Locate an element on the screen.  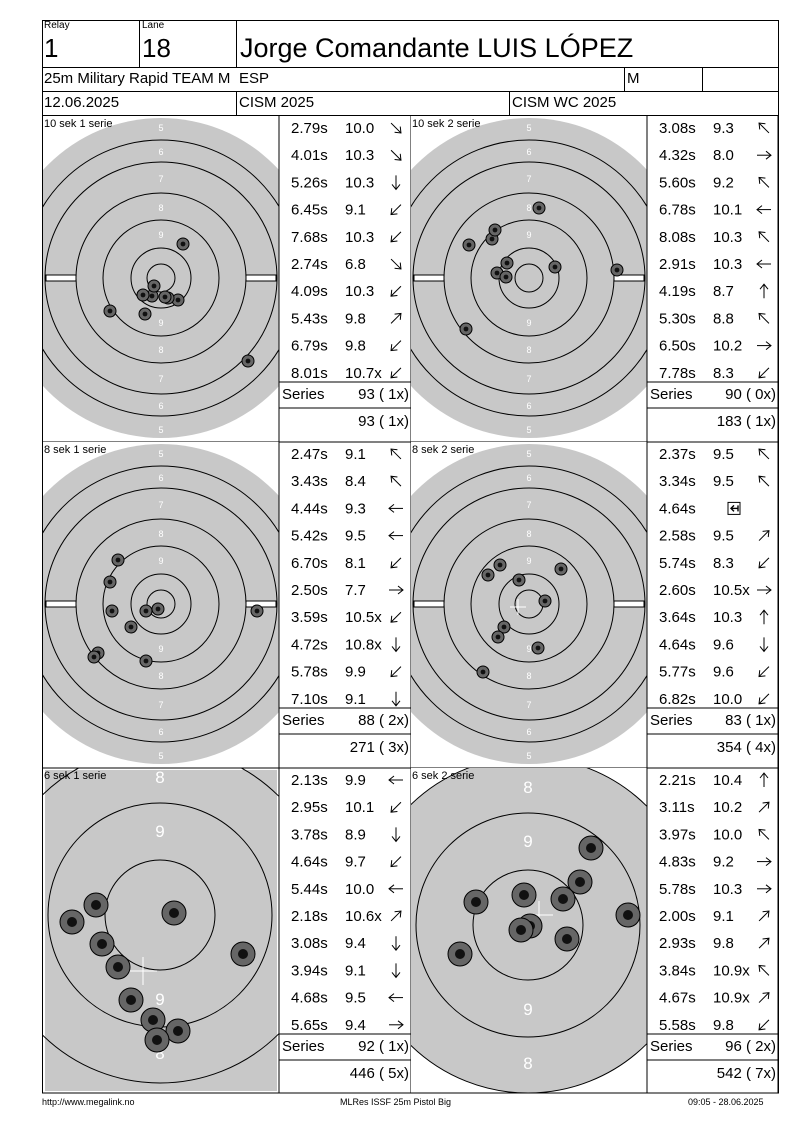
cumulative-total: 542 ( 7x) is located at coordinates (746, 1073).